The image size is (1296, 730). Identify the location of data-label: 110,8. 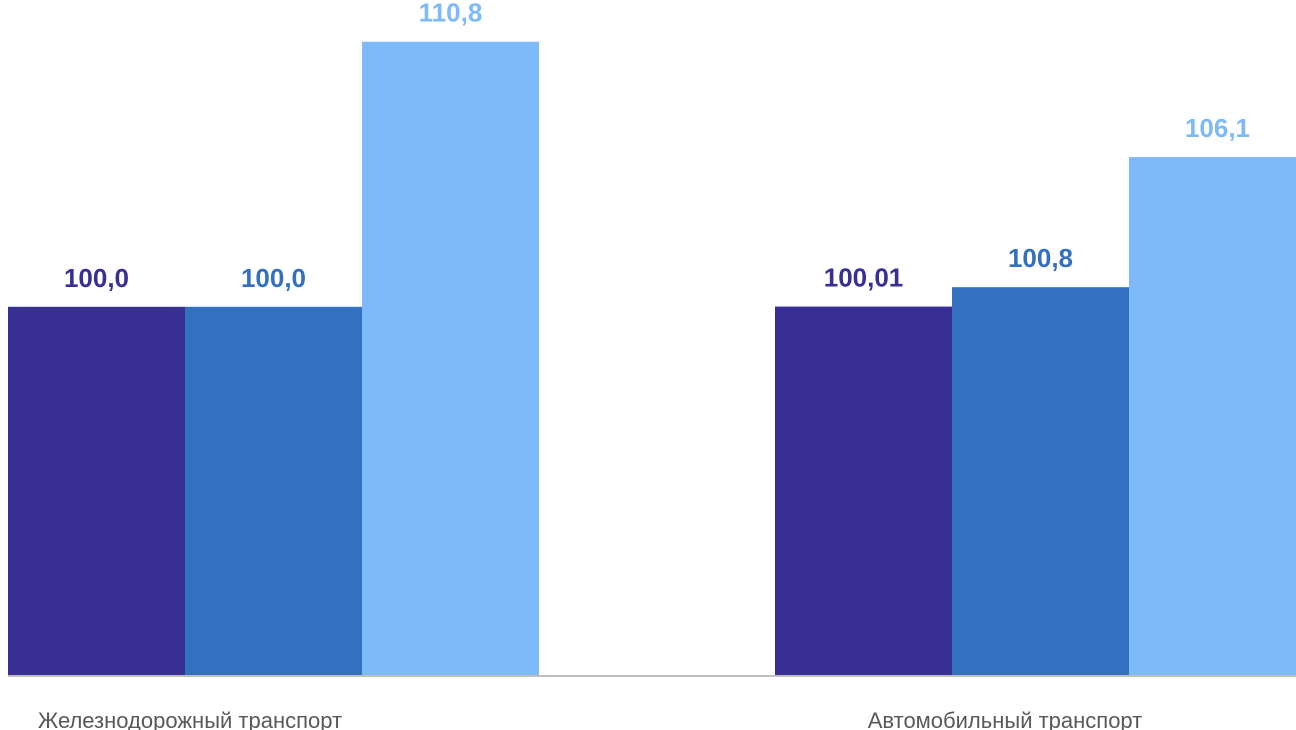
(451, 14).